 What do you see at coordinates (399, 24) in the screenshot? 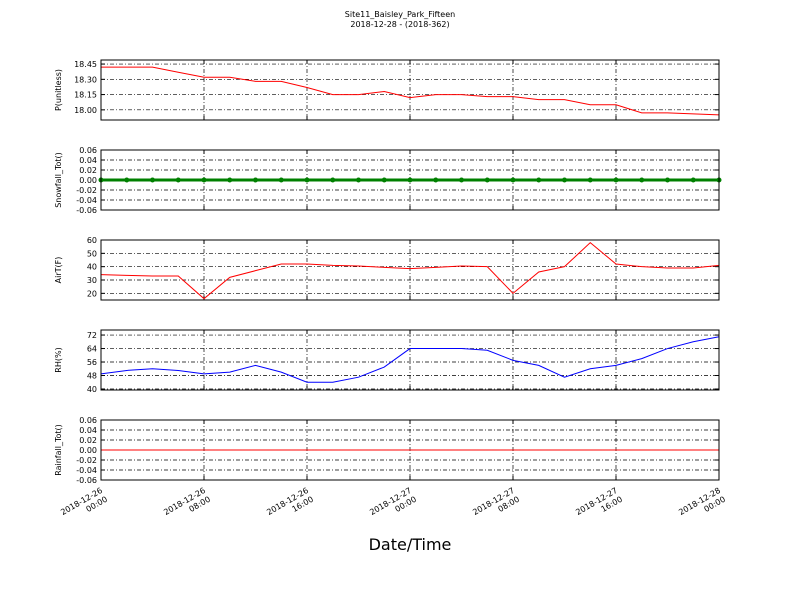
I see `chart-subtitle: 2018-12-28 - (2018-362)` at bounding box center [399, 24].